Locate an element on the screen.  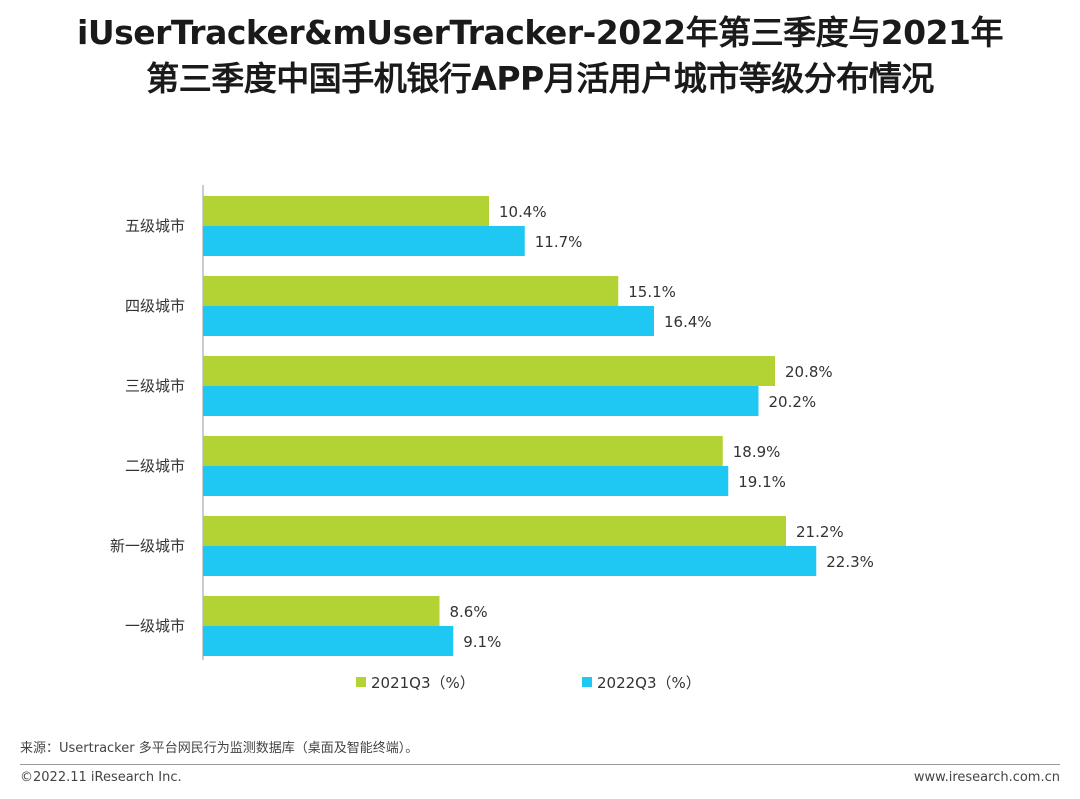
category-label: 二级城市 is located at coordinates (155, 466).